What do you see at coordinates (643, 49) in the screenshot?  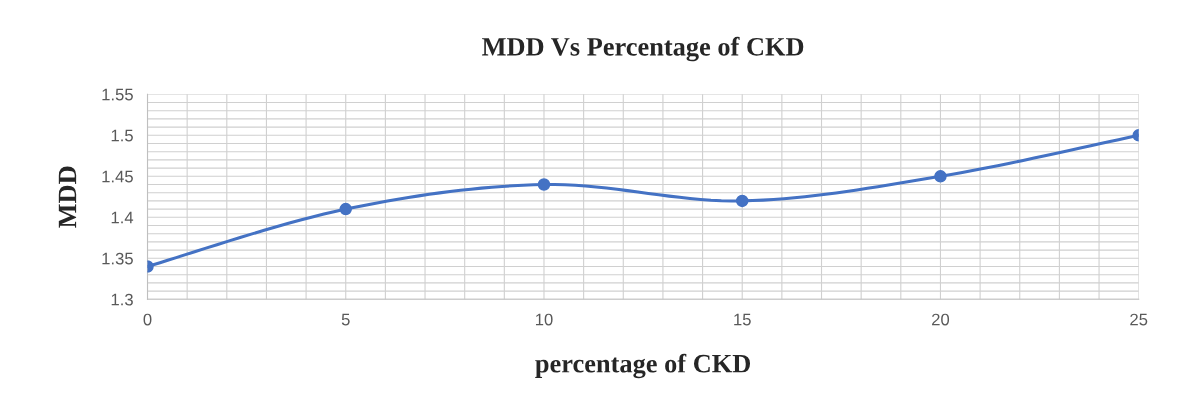 I see `chart-title: MDD Vs Percentage of CKD` at bounding box center [643, 49].